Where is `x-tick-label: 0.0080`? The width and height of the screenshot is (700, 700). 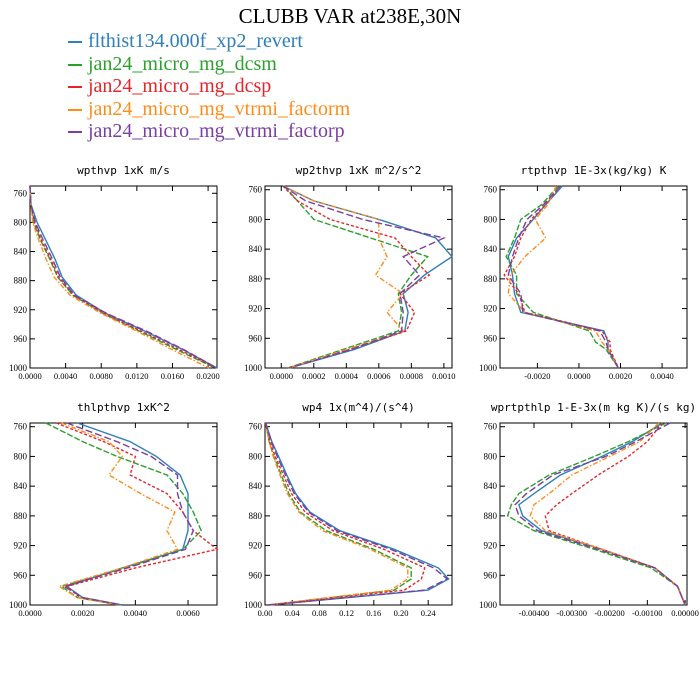 x-tick-label: 0.0080 is located at coordinates (101, 376).